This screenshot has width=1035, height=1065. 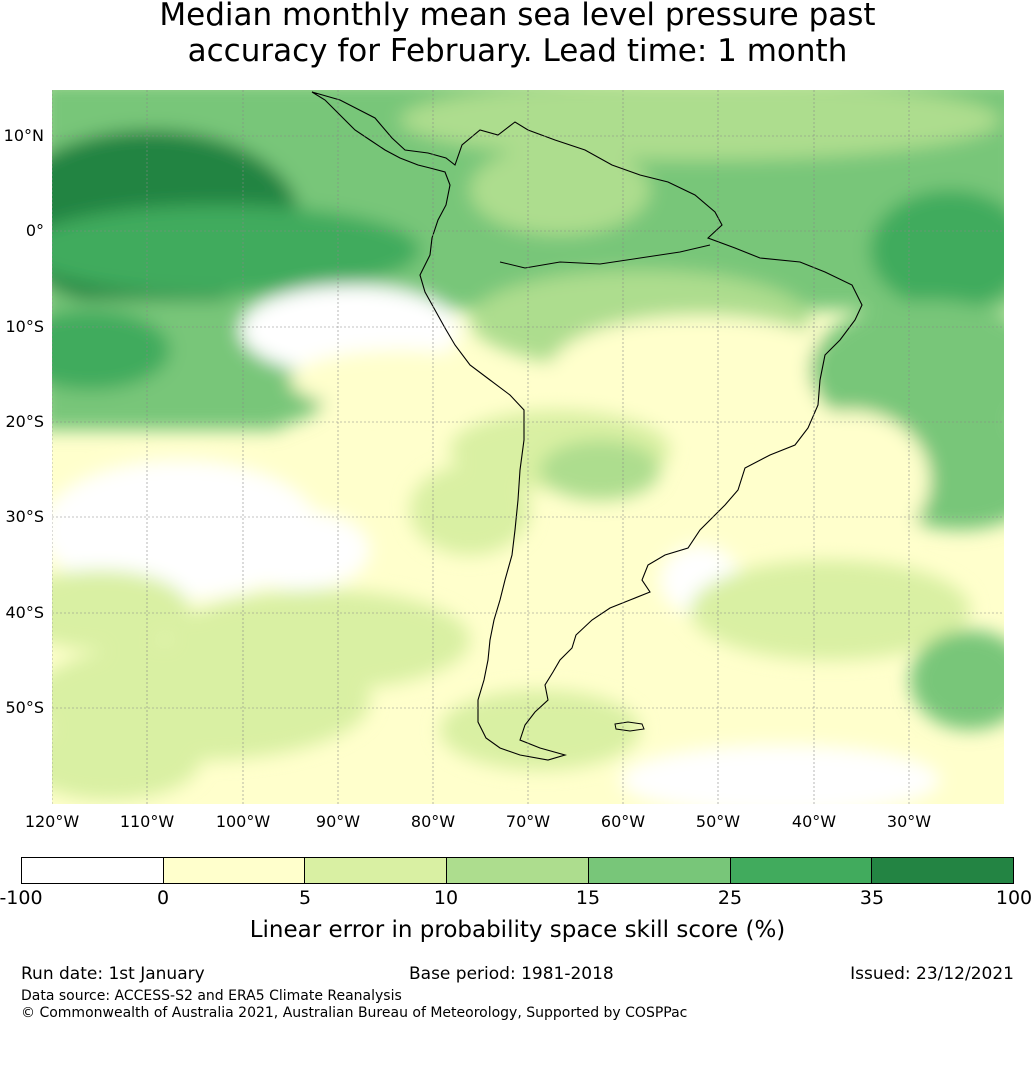 What do you see at coordinates (629, 726) in the screenshot?
I see `falkland-islands` at bounding box center [629, 726].